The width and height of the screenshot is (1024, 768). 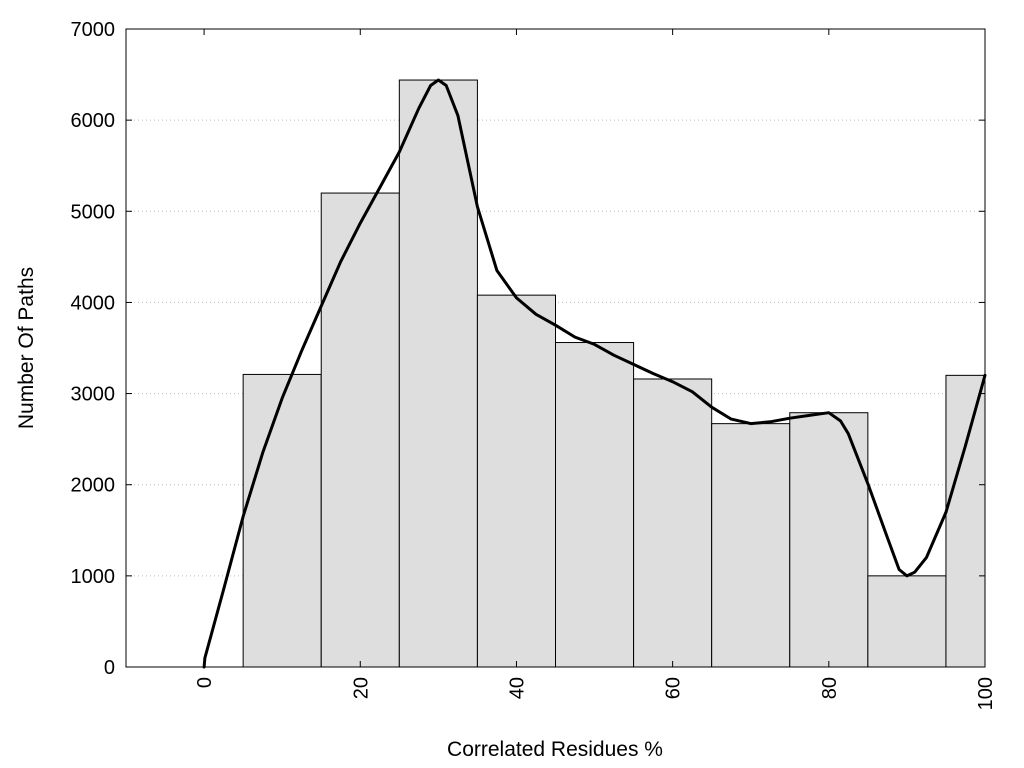 I want to click on y-tick-label-7000: 7000, so click(x=93, y=30).